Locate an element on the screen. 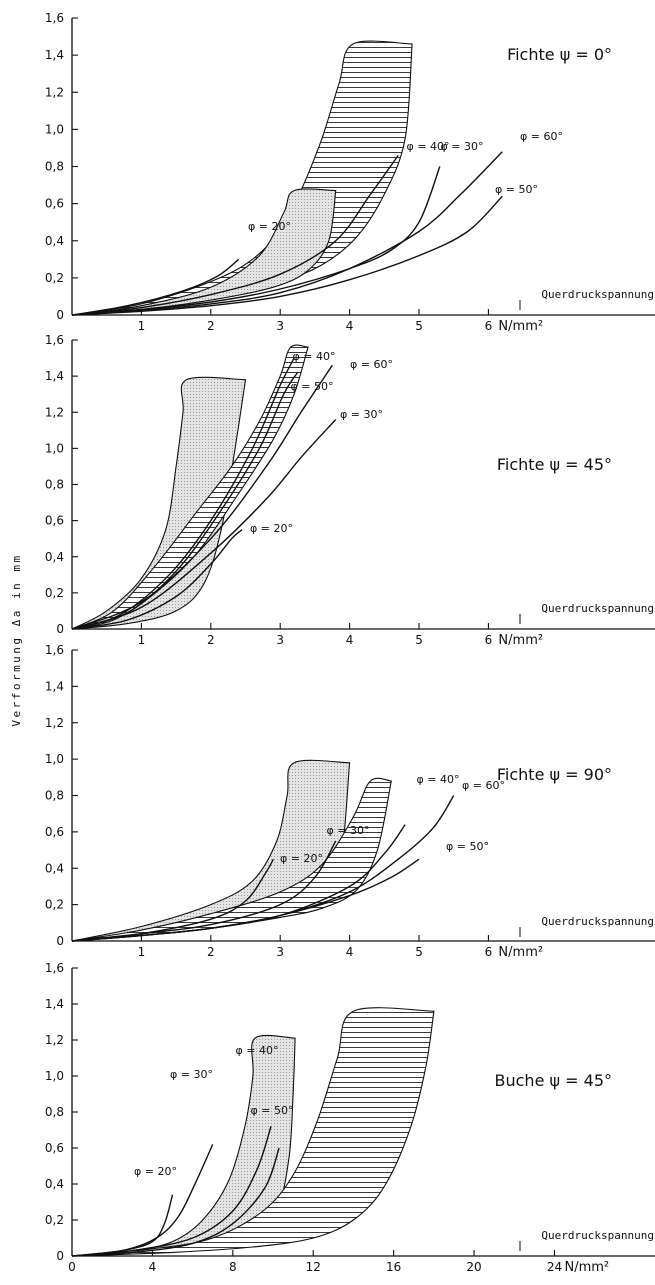 Image resolution: width=655 pixels, height=1285 pixels. series-label-4: φ = 50° is located at coordinates (272, 1110).